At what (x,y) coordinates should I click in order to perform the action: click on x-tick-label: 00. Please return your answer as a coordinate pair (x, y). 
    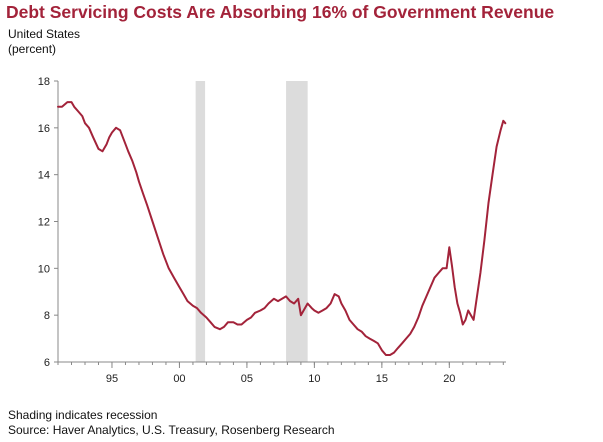
    Looking at the image, I should click on (179, 379).